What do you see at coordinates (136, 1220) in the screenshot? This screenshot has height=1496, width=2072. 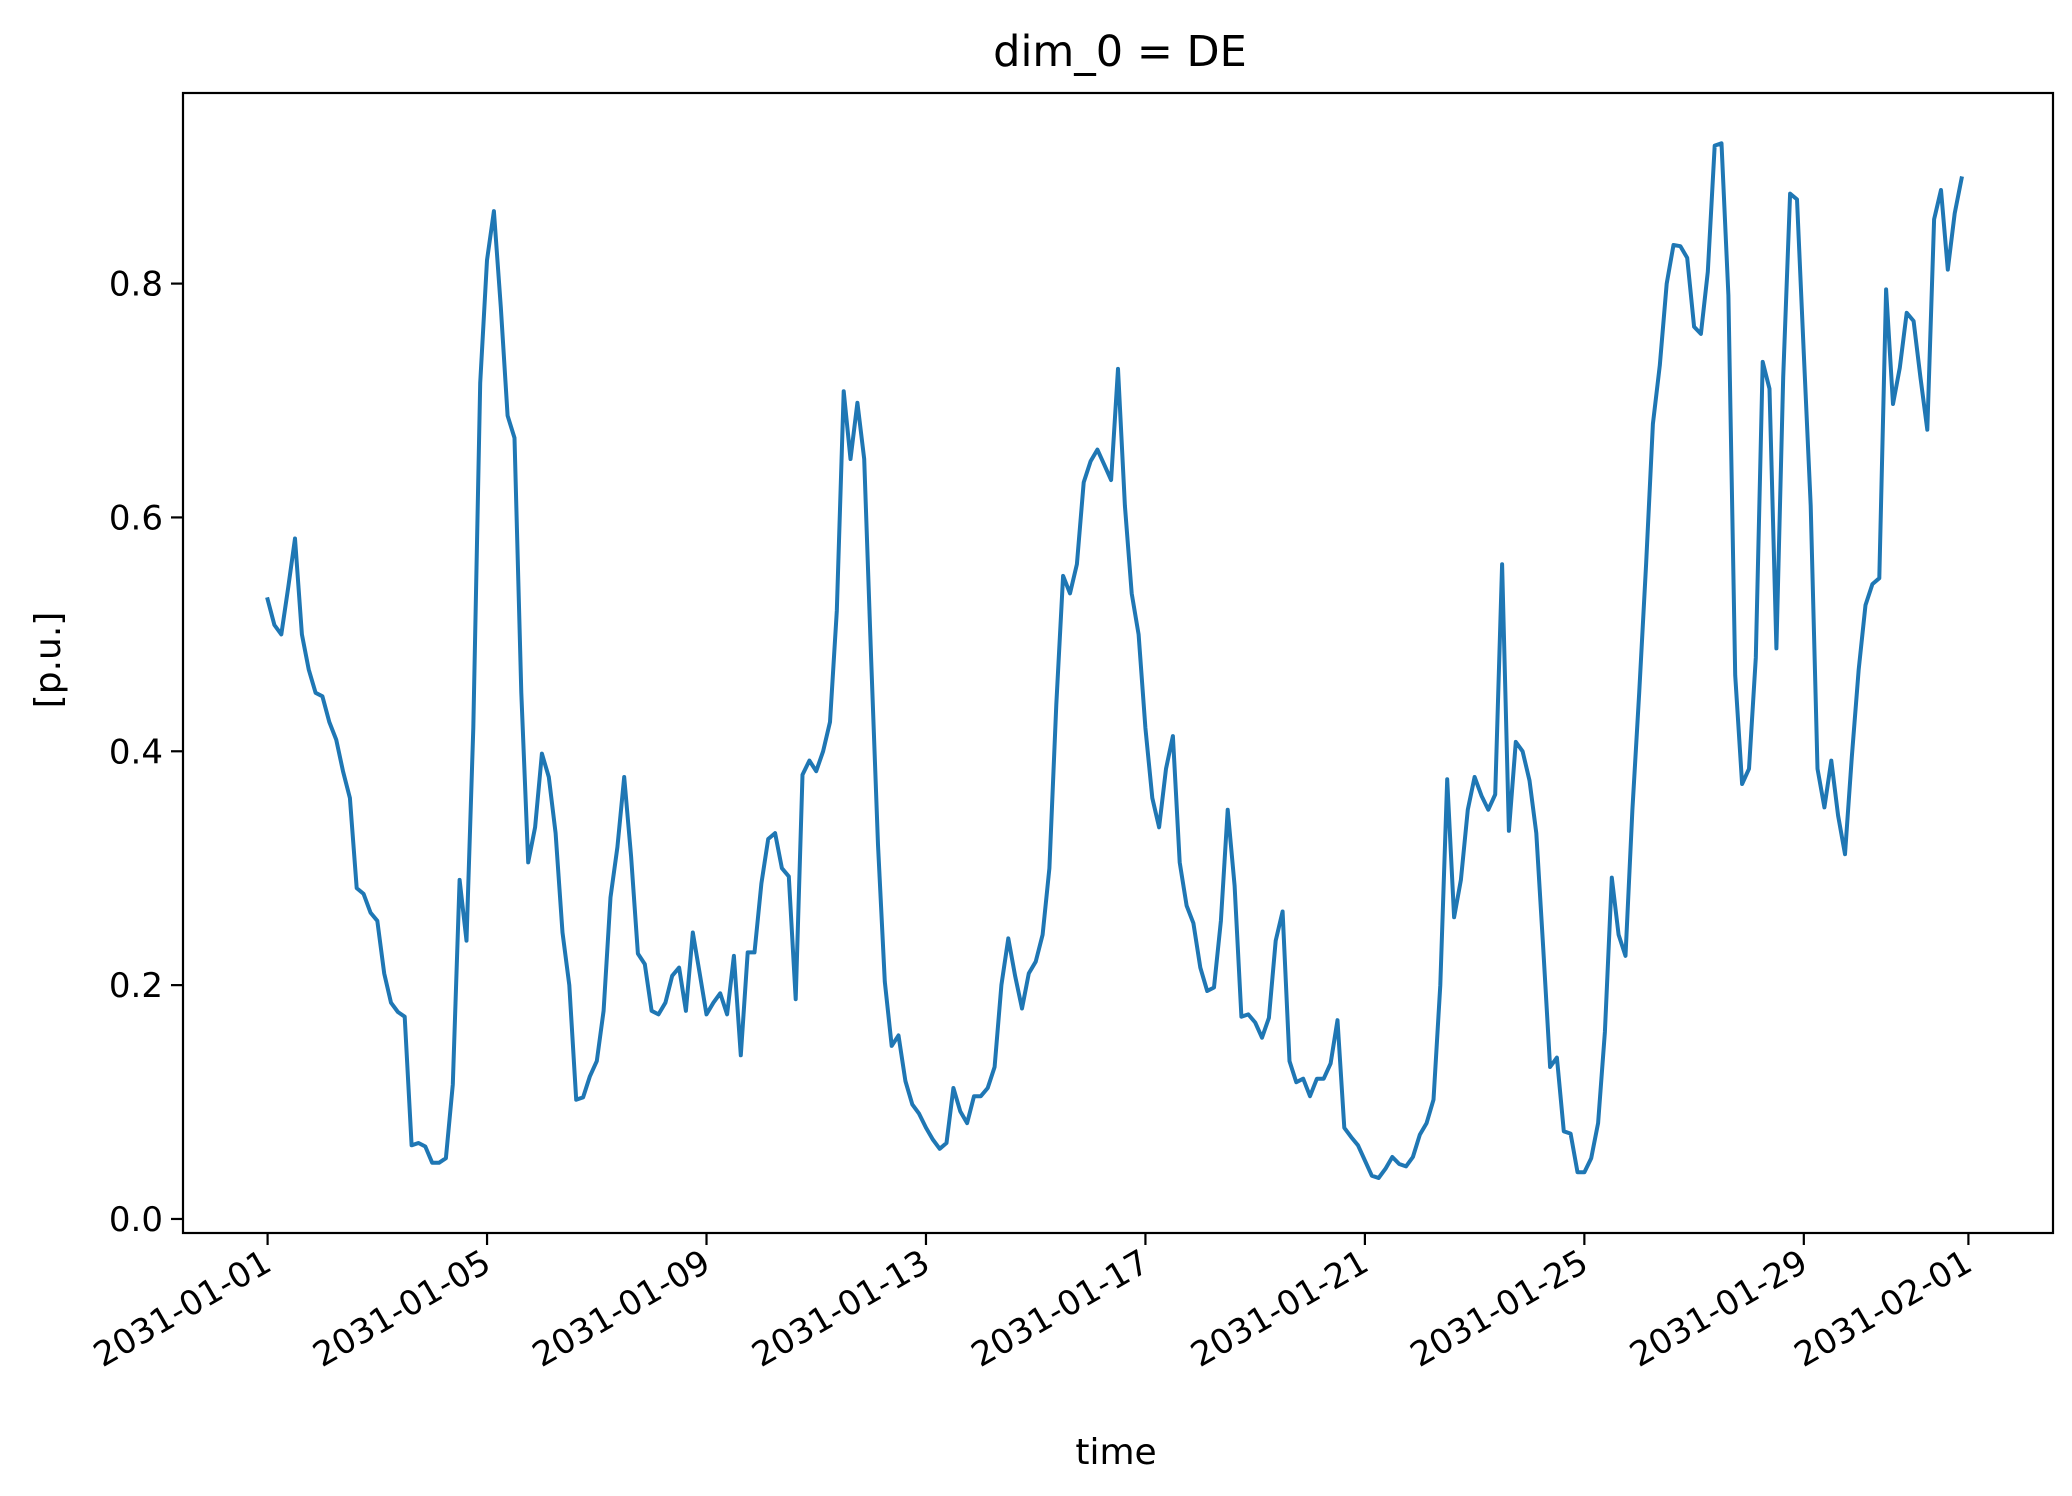 I see `y-tick-label: 0.0` at bounding box center [136, 1220].